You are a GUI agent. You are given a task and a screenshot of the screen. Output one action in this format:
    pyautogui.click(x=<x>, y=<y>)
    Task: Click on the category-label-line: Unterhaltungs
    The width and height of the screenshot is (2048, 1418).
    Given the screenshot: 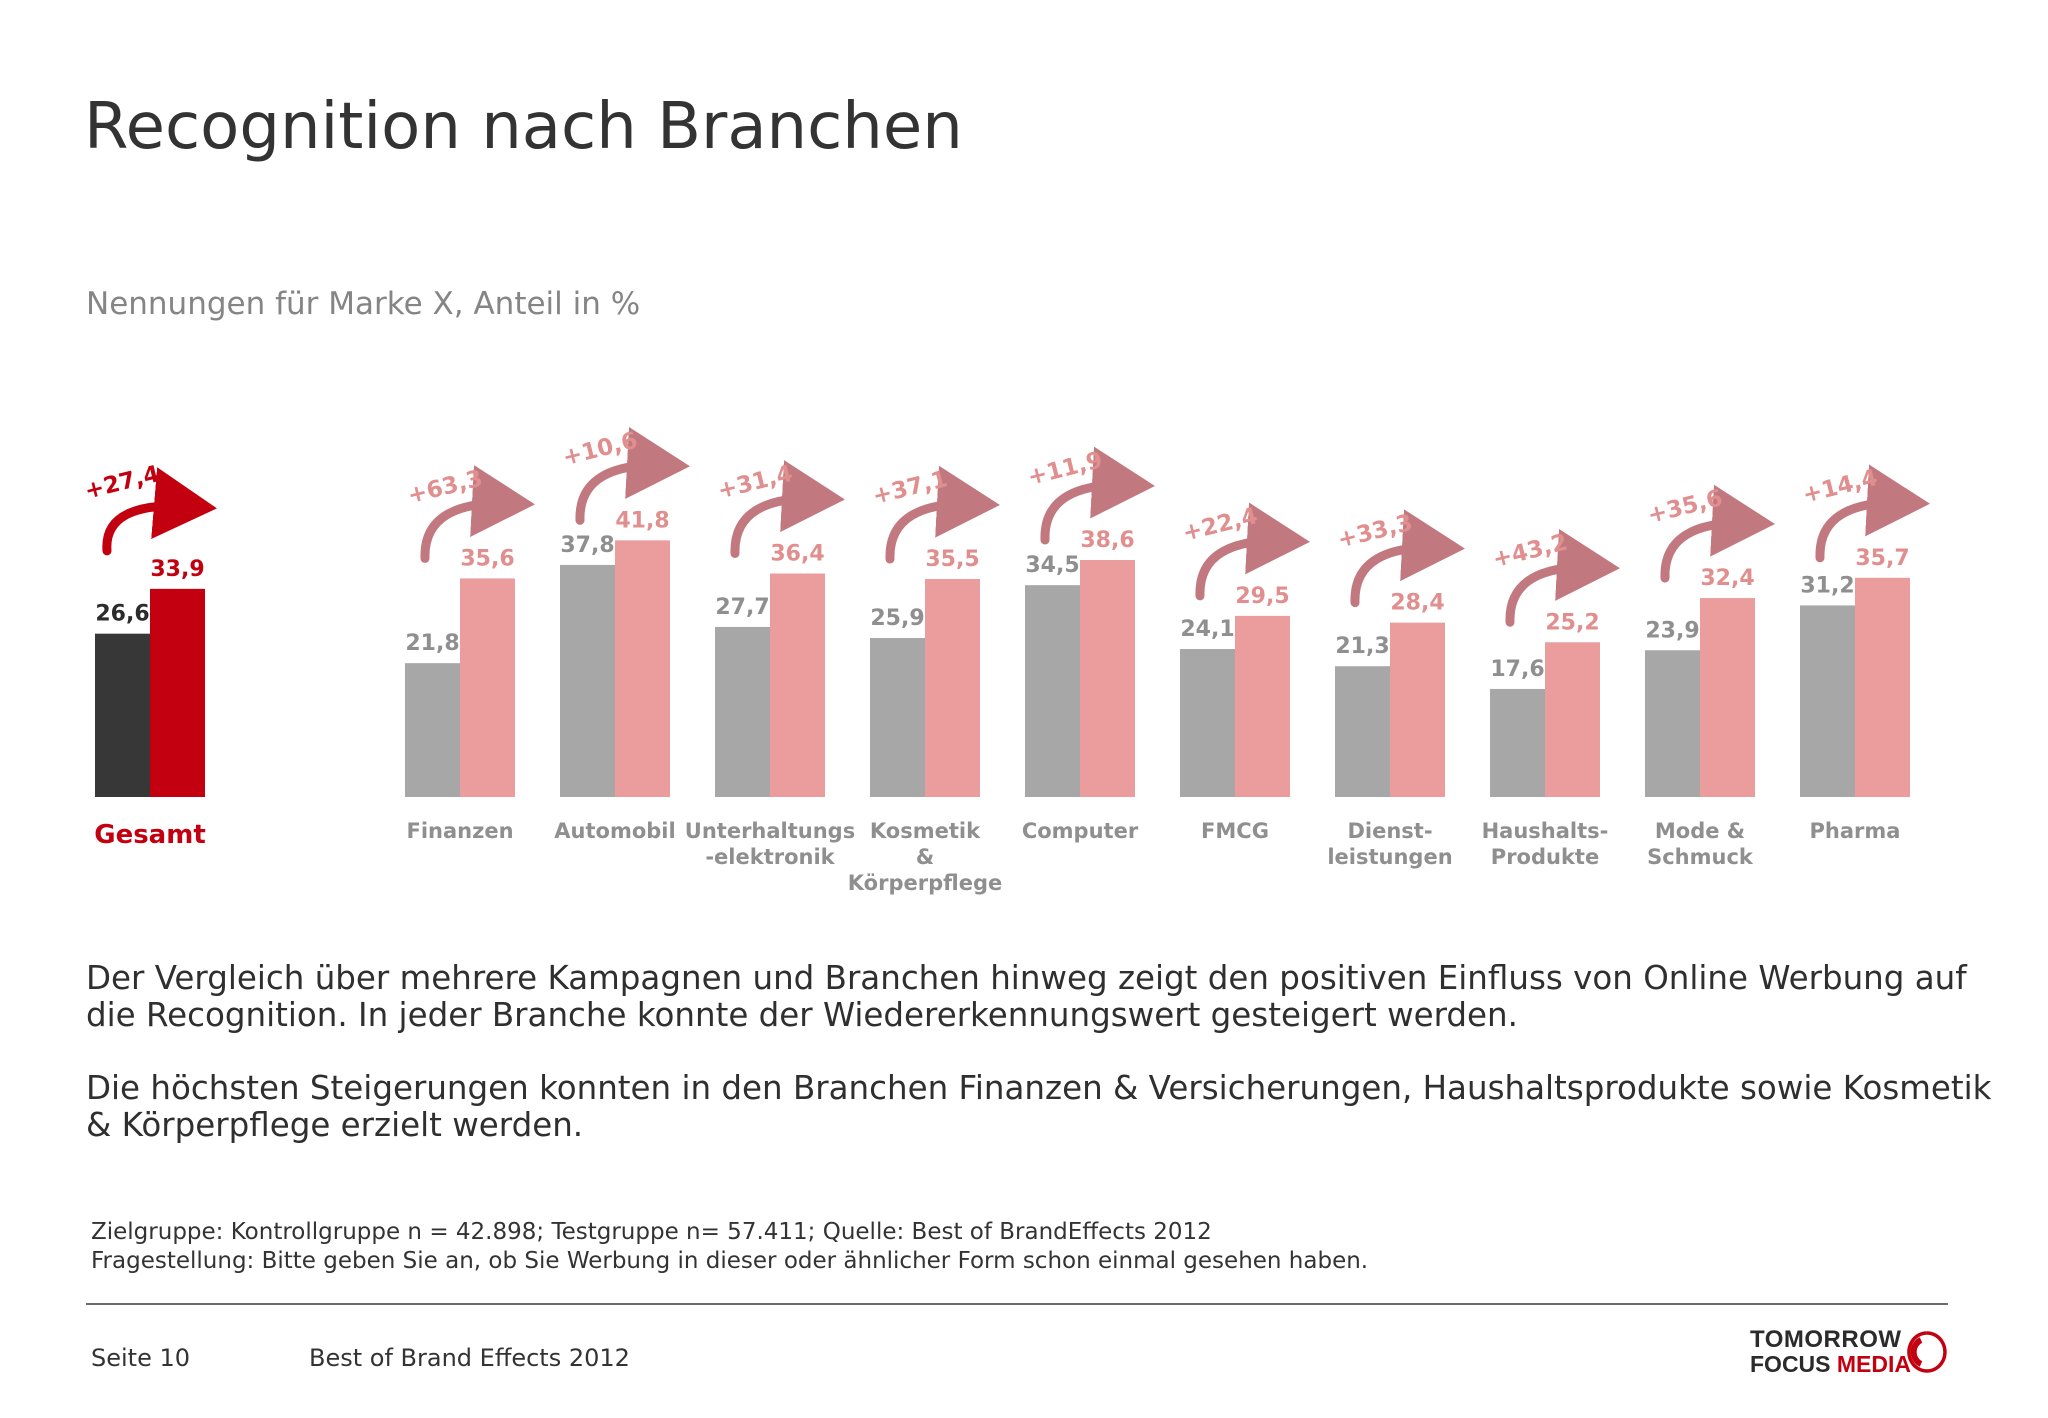 What is the action you would take?
    pyautogui.click(x=770, y=831)
    